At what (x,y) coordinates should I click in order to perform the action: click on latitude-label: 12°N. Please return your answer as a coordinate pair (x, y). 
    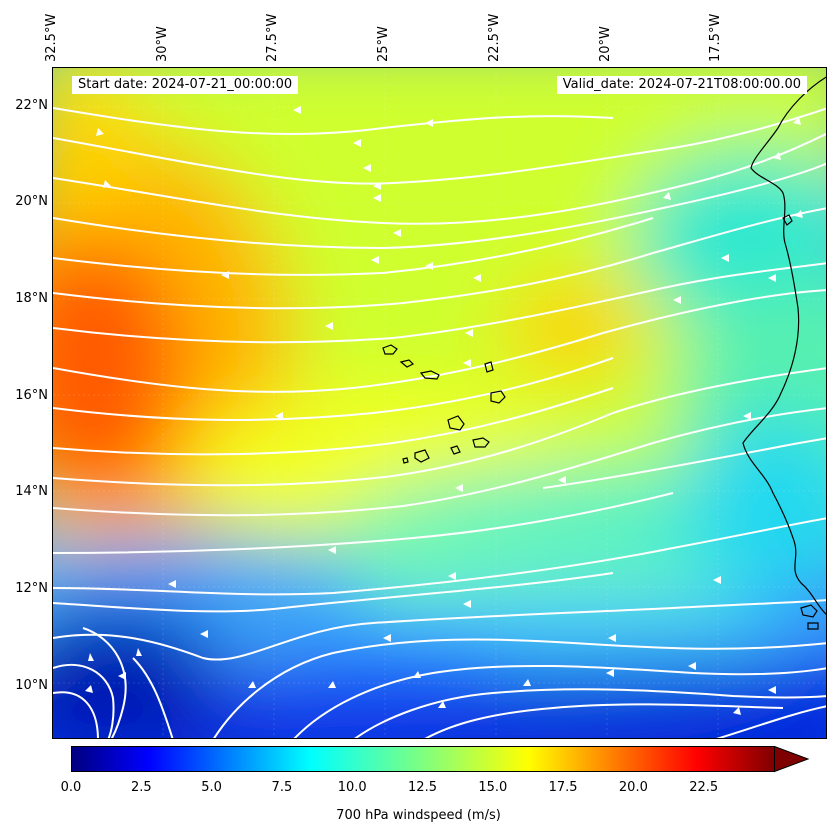
    Looking at the image, I should click on (31, 589).